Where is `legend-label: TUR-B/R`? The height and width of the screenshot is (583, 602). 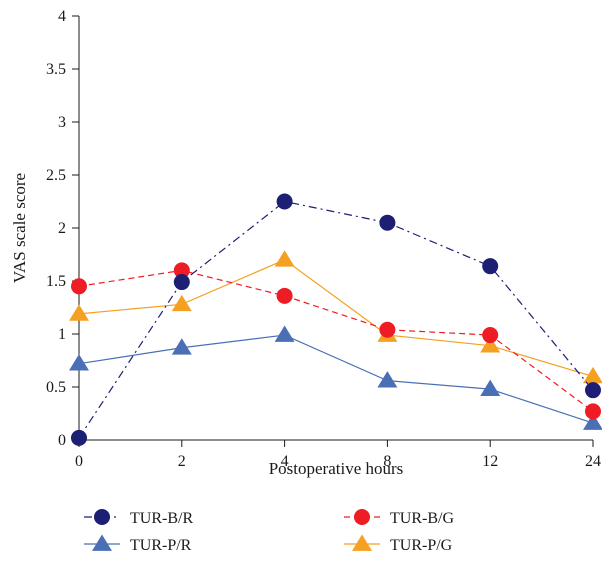
legend-label: TUR-B/R is located at coordinates (161, 518).